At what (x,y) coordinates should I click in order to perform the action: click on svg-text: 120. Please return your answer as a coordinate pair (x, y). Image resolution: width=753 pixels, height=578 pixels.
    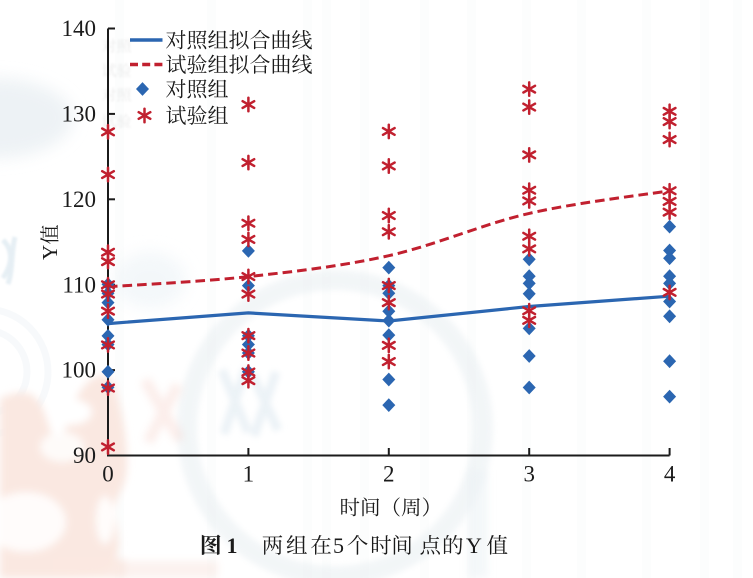
    Looking at the image, I should click on (79, 199).